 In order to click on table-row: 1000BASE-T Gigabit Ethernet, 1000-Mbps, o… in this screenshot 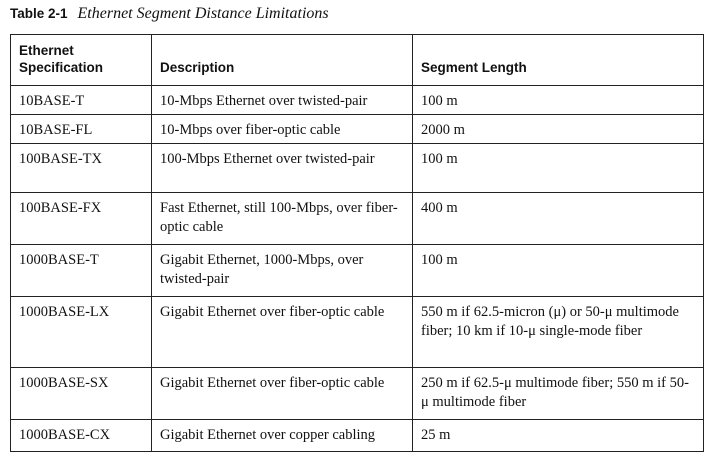, I will do `click(357, 270)`.